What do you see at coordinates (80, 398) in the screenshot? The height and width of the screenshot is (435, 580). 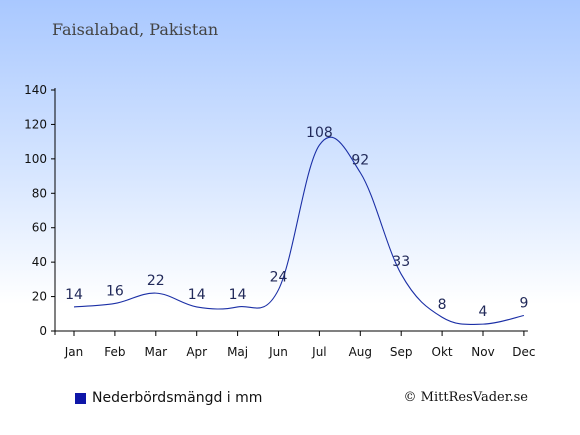 I see `legend-swatch` at bounding box center [80, 398].